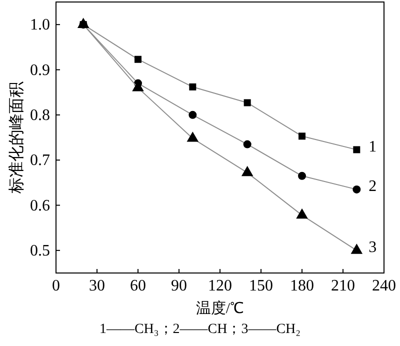  I want to click on y-tick-label: 0.8, so click(40, 115).